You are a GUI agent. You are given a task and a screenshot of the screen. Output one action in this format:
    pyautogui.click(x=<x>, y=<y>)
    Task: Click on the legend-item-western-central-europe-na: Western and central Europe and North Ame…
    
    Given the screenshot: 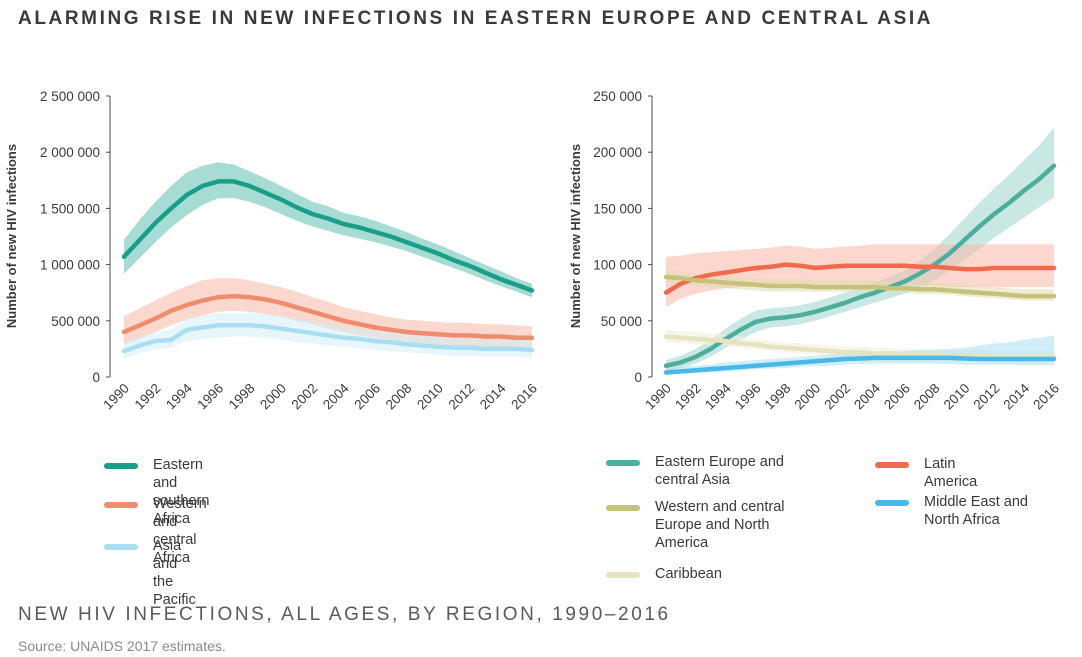 What is the action you would take?
    pyautogui.click(x=706, y=525)
    